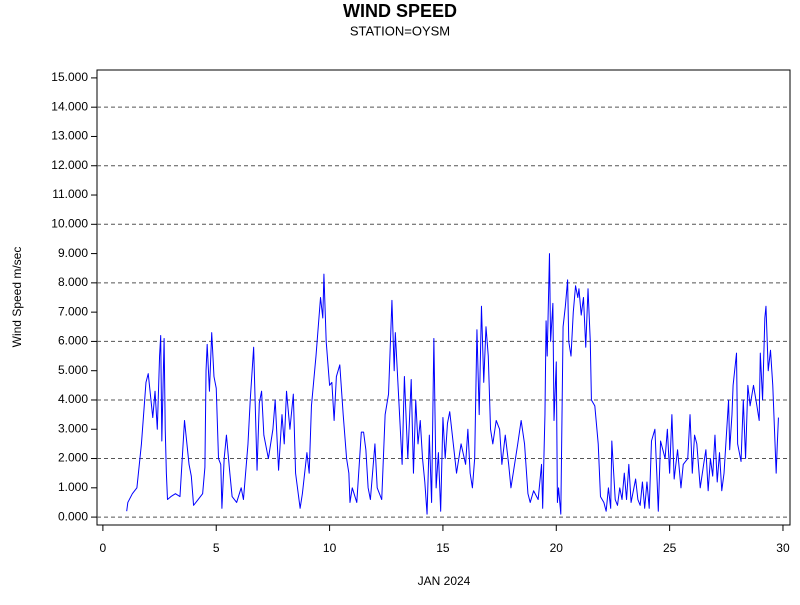 Image resolution: width=800 pixels, height=605 pixels. What do you see at coordinates (73, 516) in the screenshot?
I see `y-tick-label: 0.000` at bounding box center [73, 516].